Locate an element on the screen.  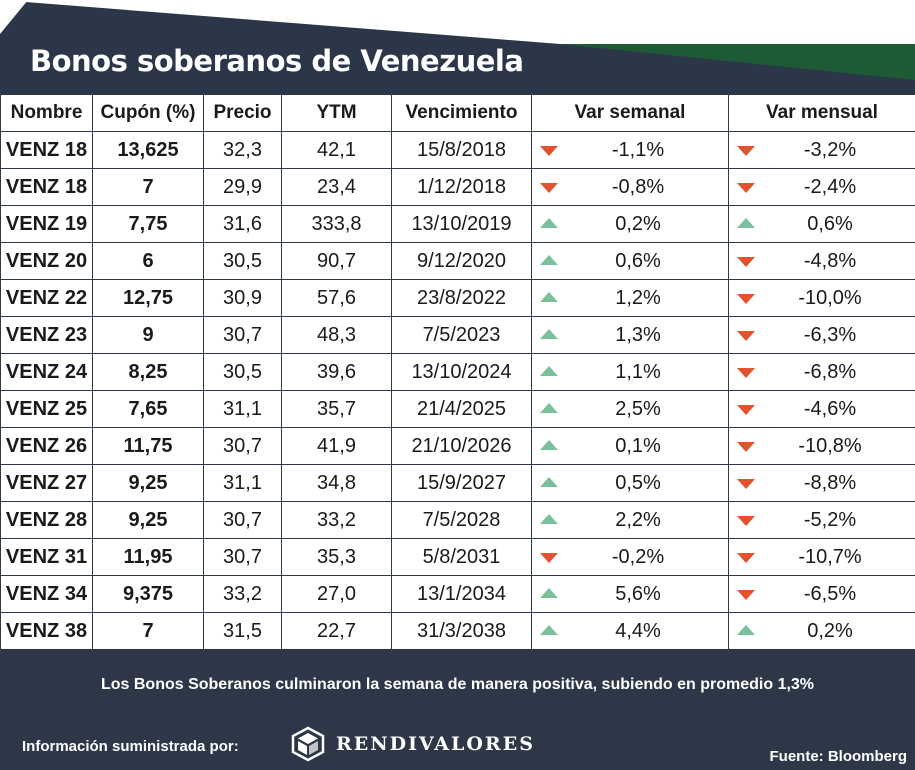
coupon-cell: 8,25 is located at coordinates (148, 372).